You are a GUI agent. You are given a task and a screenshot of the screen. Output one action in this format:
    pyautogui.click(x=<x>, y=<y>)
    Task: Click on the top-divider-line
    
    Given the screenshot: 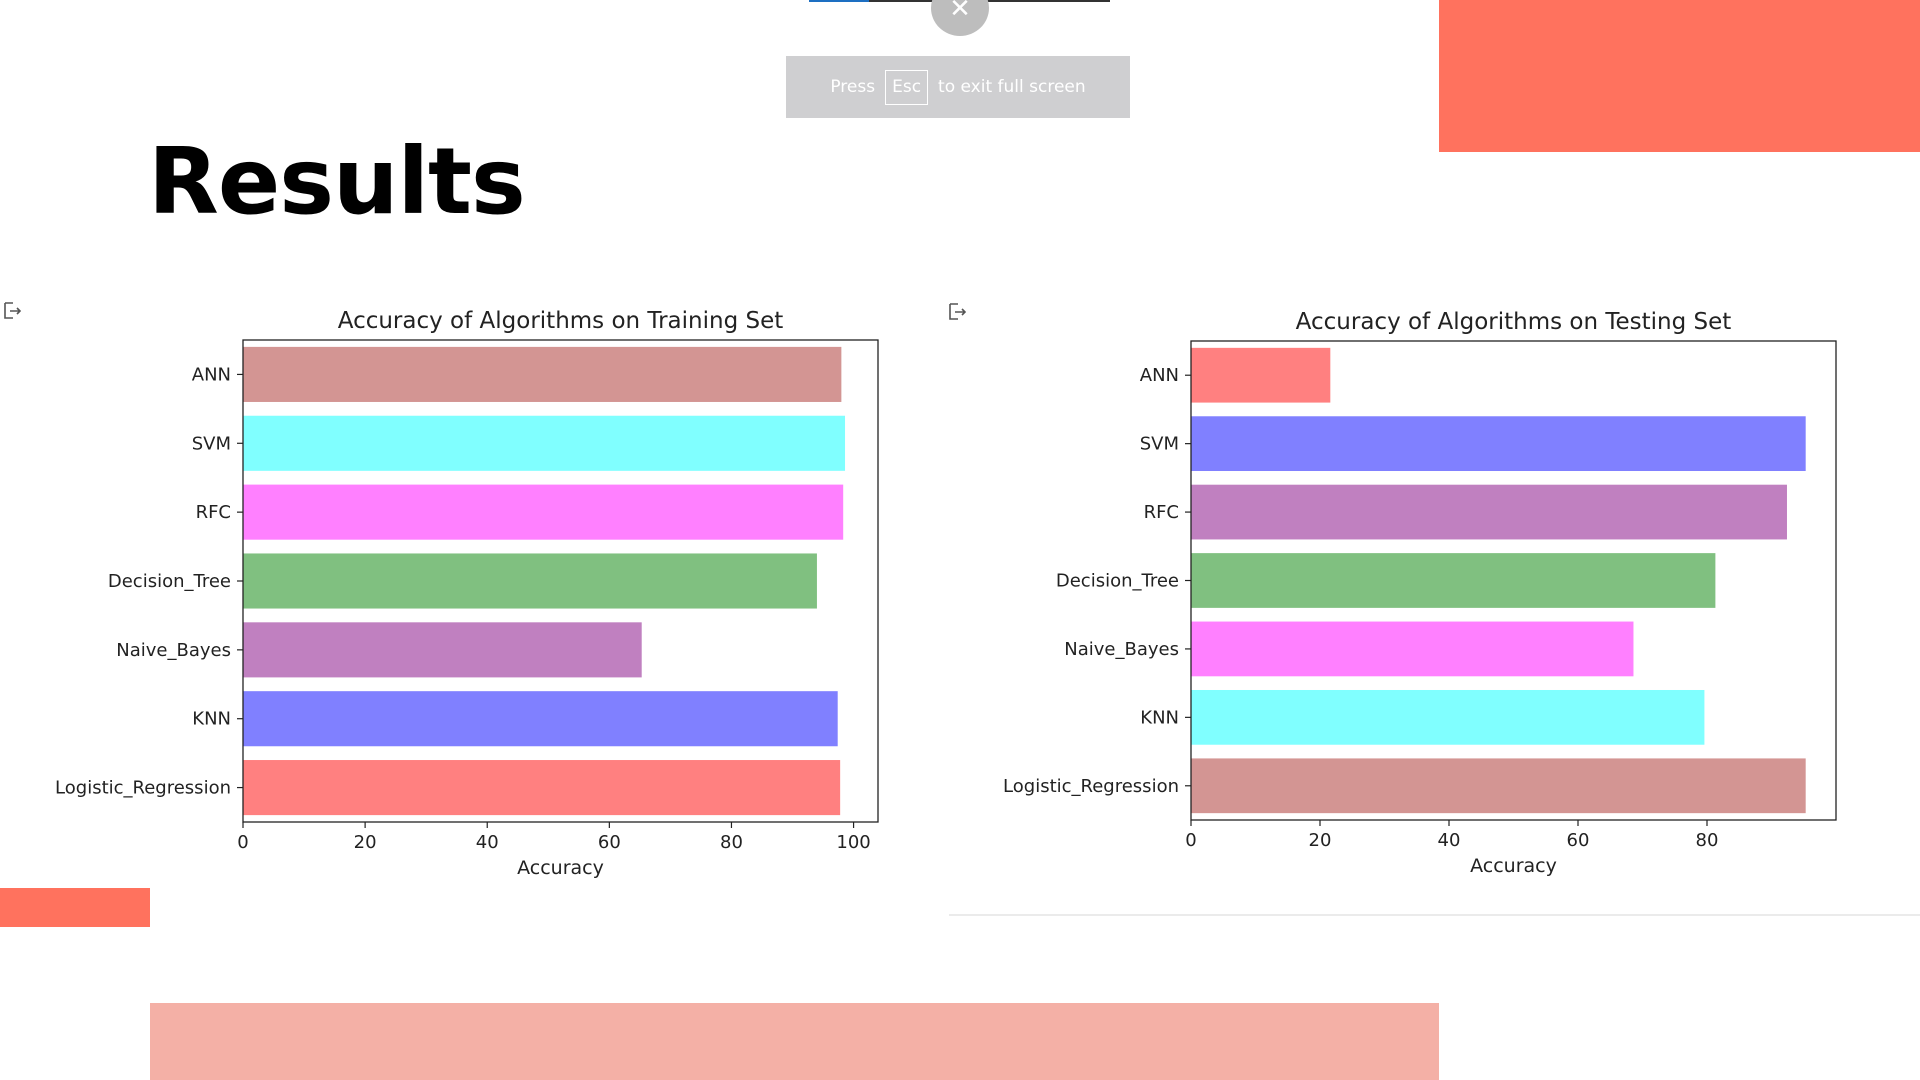 What is the action you would take?
    pyautogui.click(x=989, y=1)
    